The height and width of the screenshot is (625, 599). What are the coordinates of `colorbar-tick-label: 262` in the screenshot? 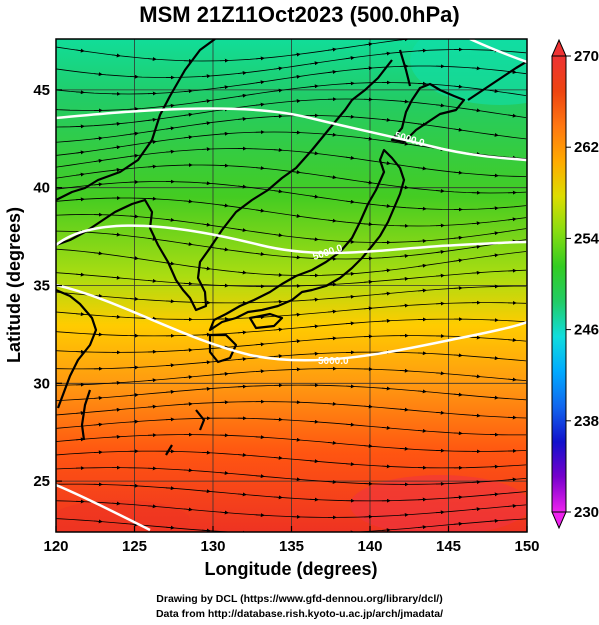 It's located at (586, 147).